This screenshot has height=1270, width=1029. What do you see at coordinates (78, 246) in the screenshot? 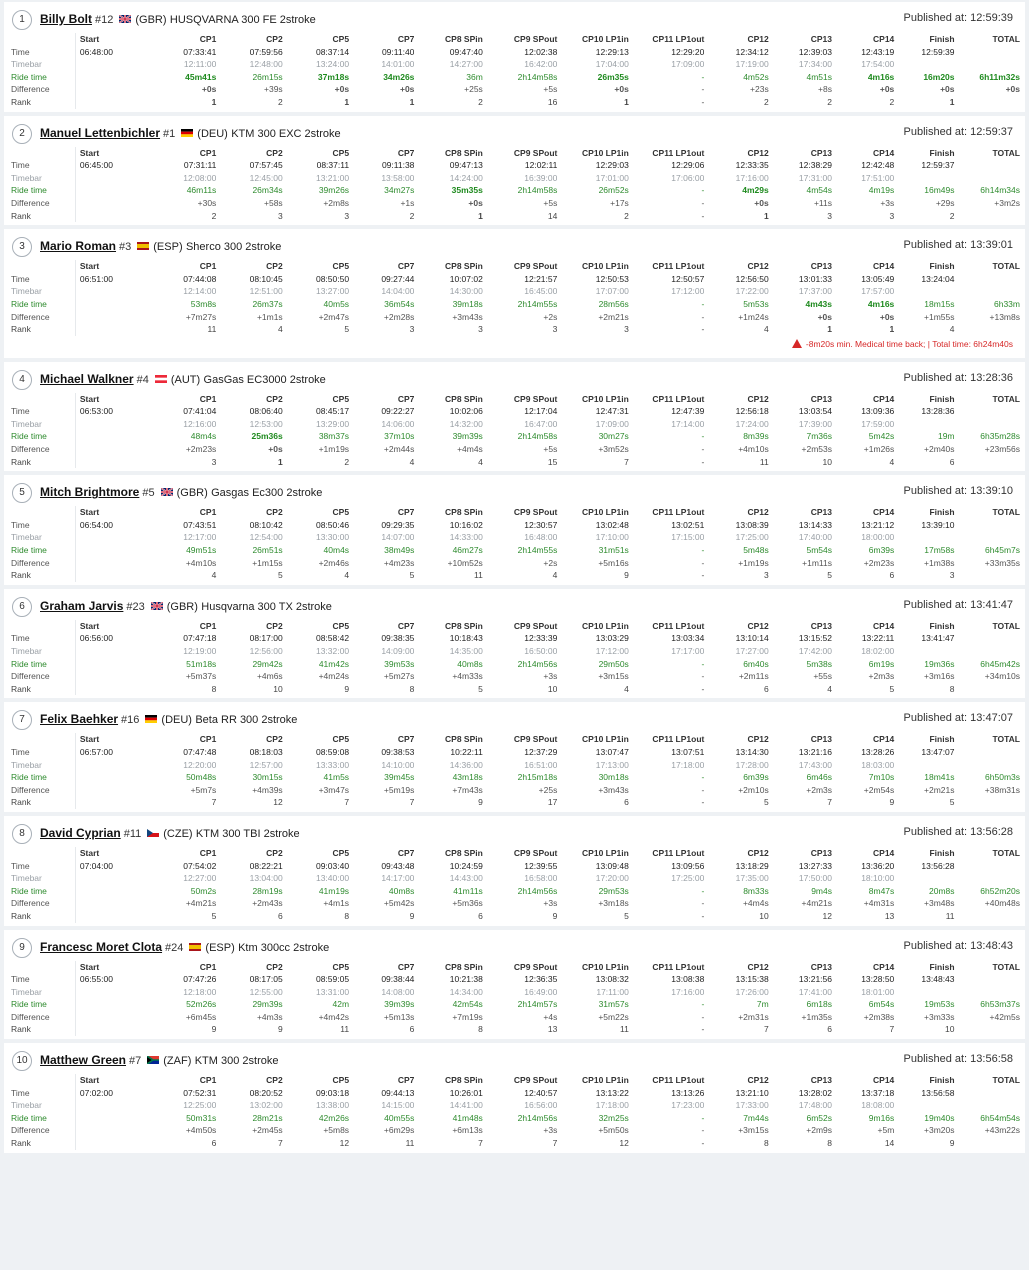
I see `rider-name-link: Mario Roman` at bounding box center [78, 246].